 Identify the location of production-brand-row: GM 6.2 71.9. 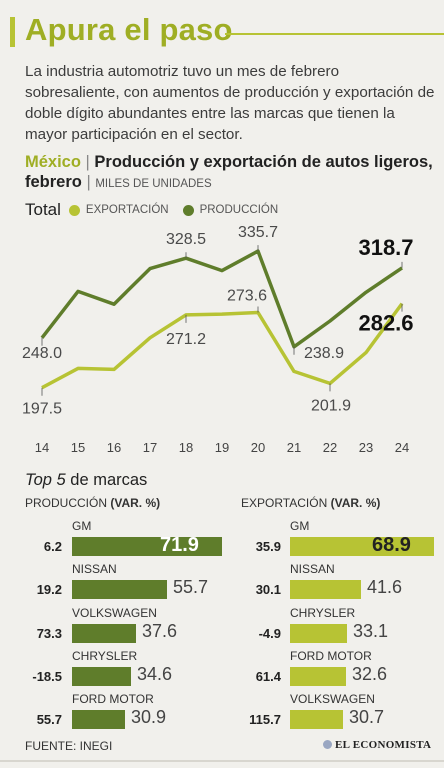
(222, 540).